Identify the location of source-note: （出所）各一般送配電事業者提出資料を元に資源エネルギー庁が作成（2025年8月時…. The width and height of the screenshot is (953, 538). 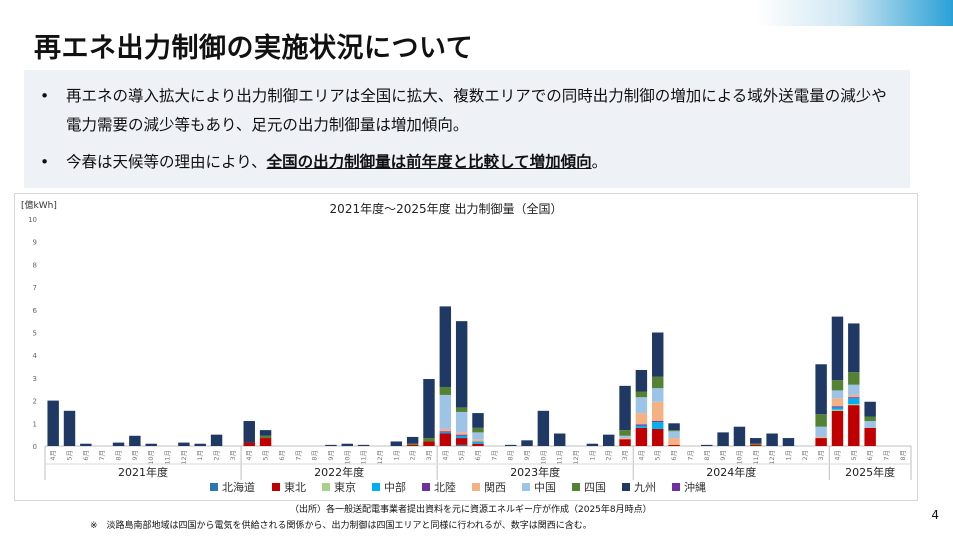
(471, 510).